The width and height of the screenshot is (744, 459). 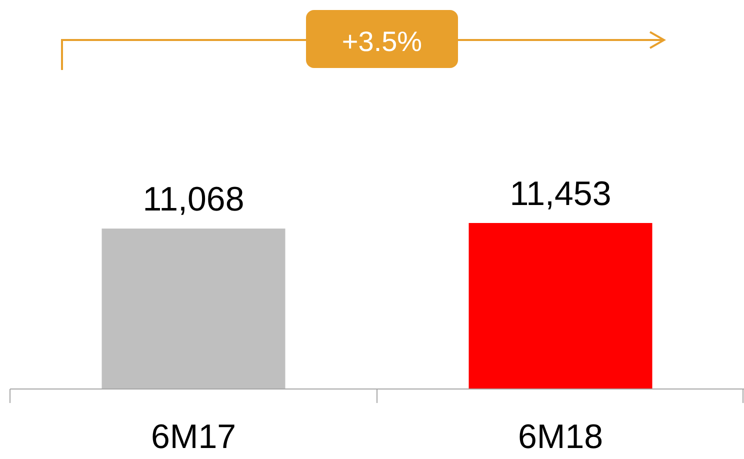 What do you see at coordinates (382, 41) in the screenshot?
I see `text: +3.5%` at bounding box center [382, 41].